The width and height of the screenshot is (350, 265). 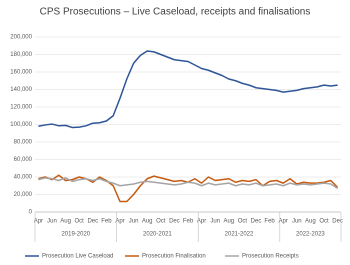 I want to click on y-tick-label: 80,000, so click(x=23, y=143).